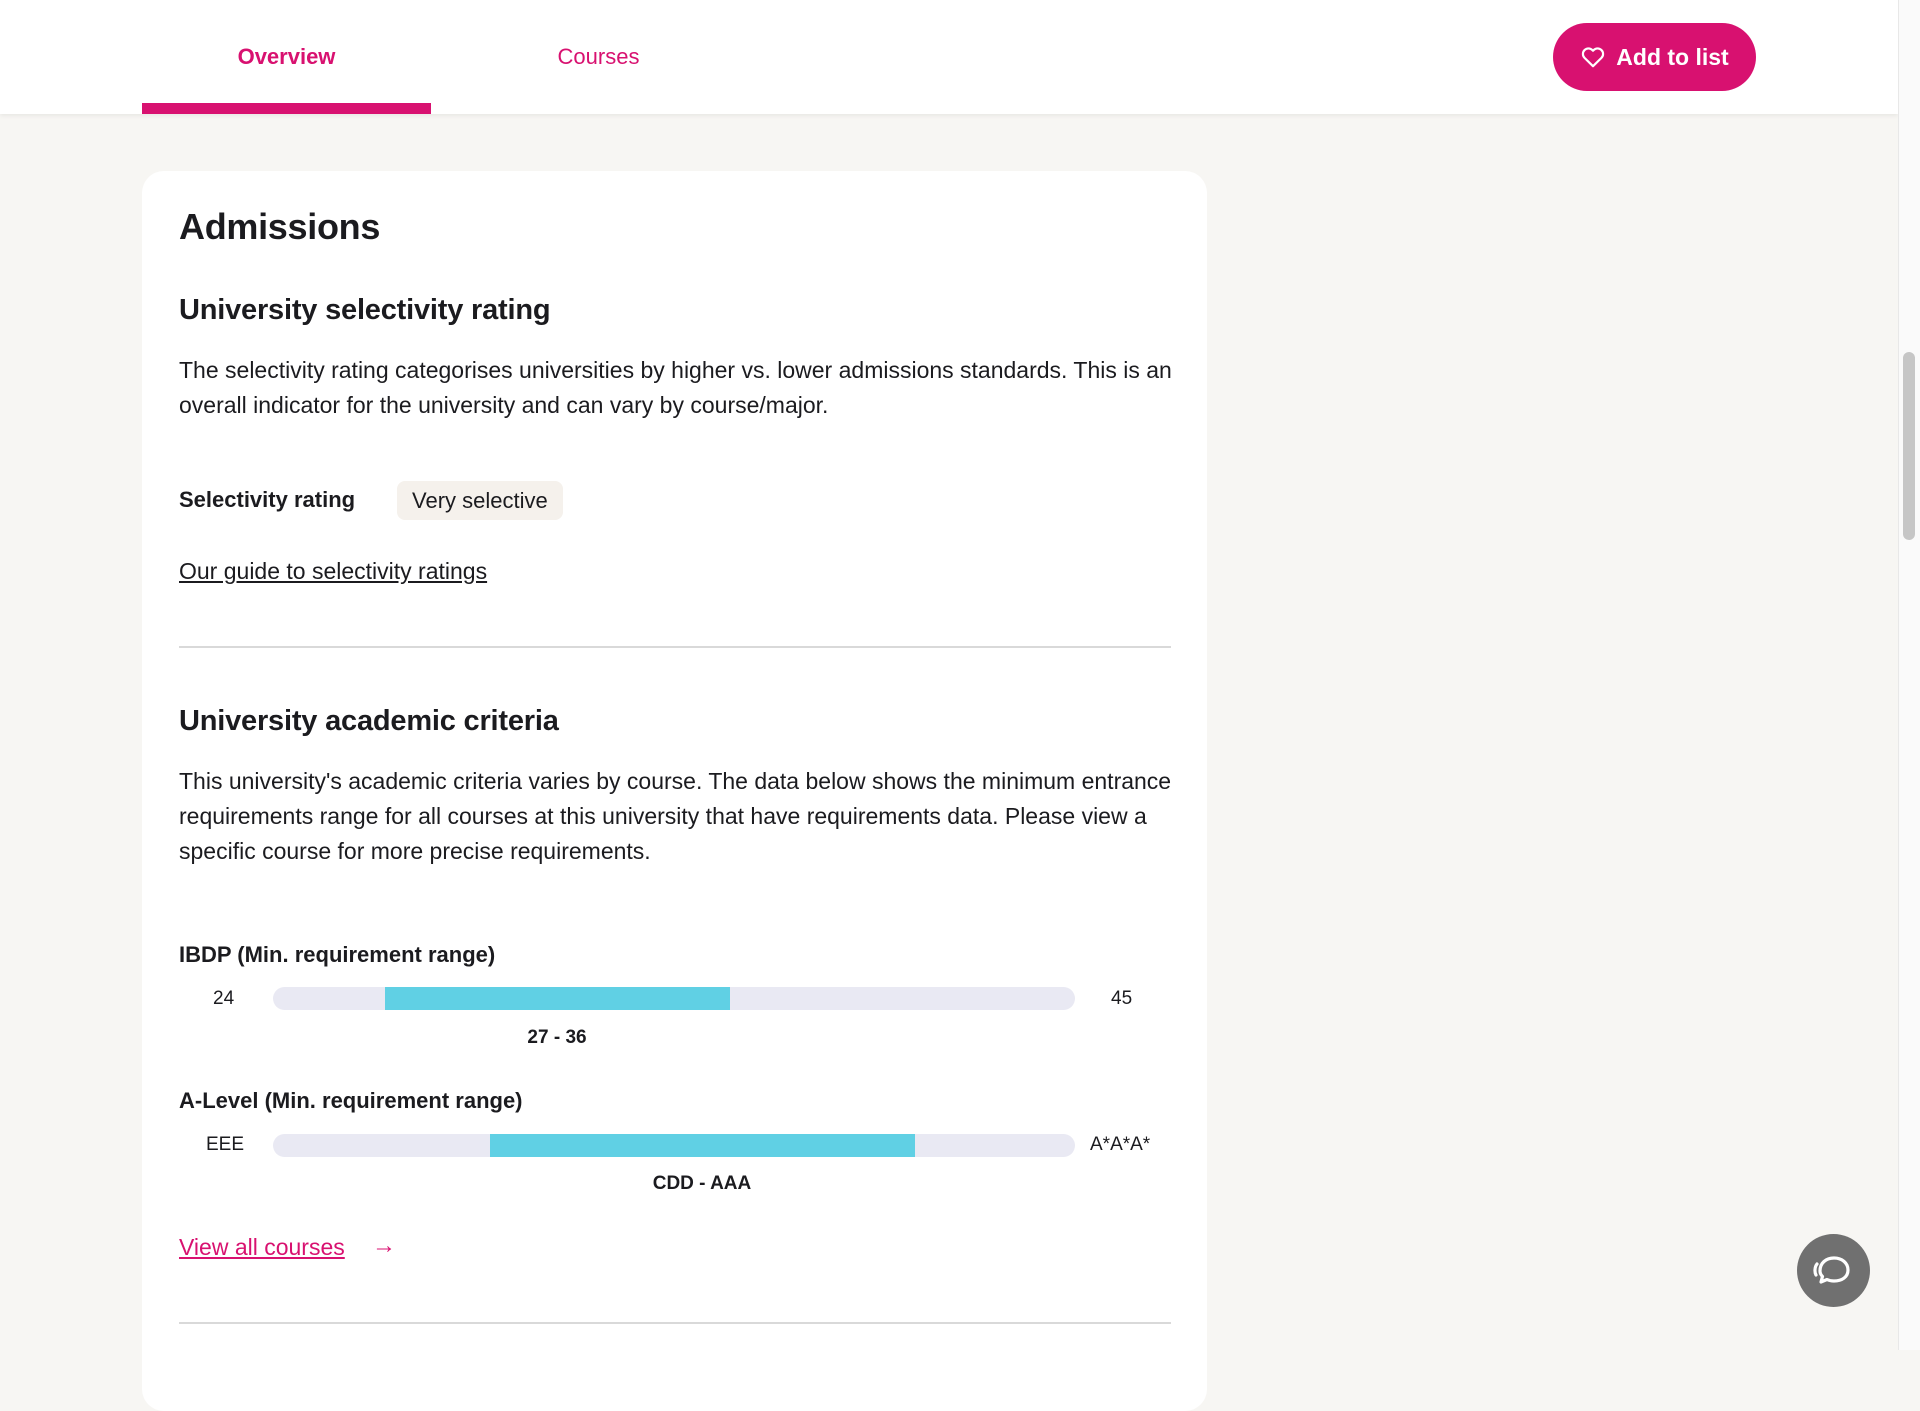 The height and width of the screenshot is (1411, 1920). I want to click on admissions-title: Admissions, so click(280, 226).